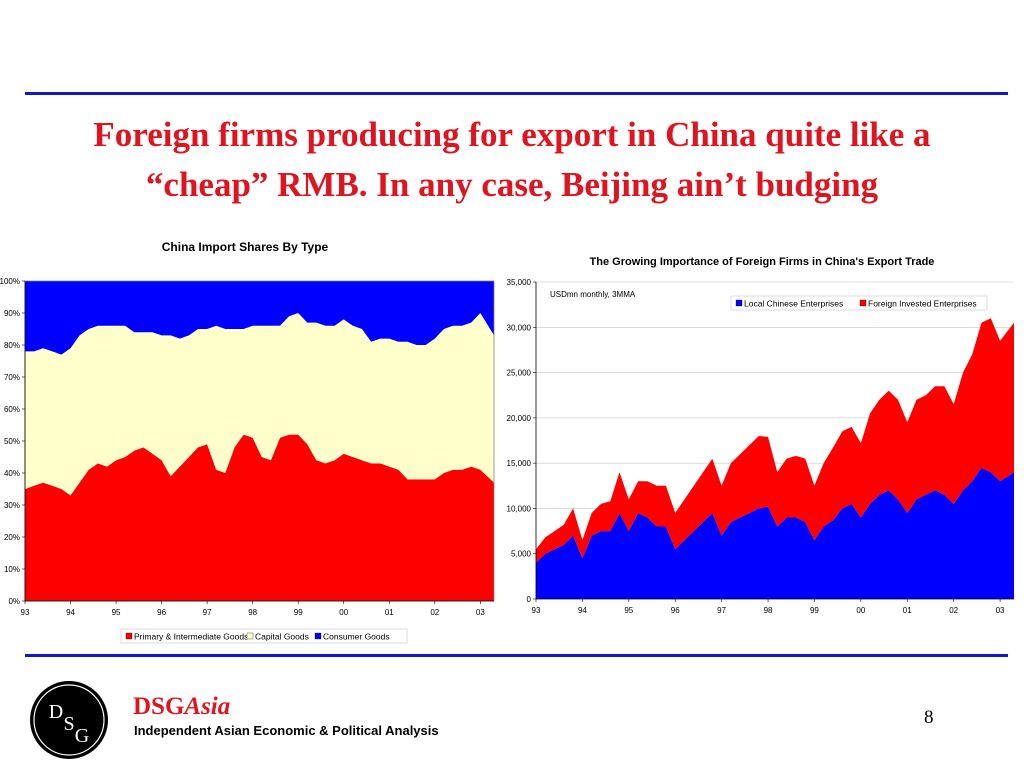  What do you see at coordinates (56, 712) in the screenshot?
I see `logo-letter-d: D` at bounding box center [56, 712].